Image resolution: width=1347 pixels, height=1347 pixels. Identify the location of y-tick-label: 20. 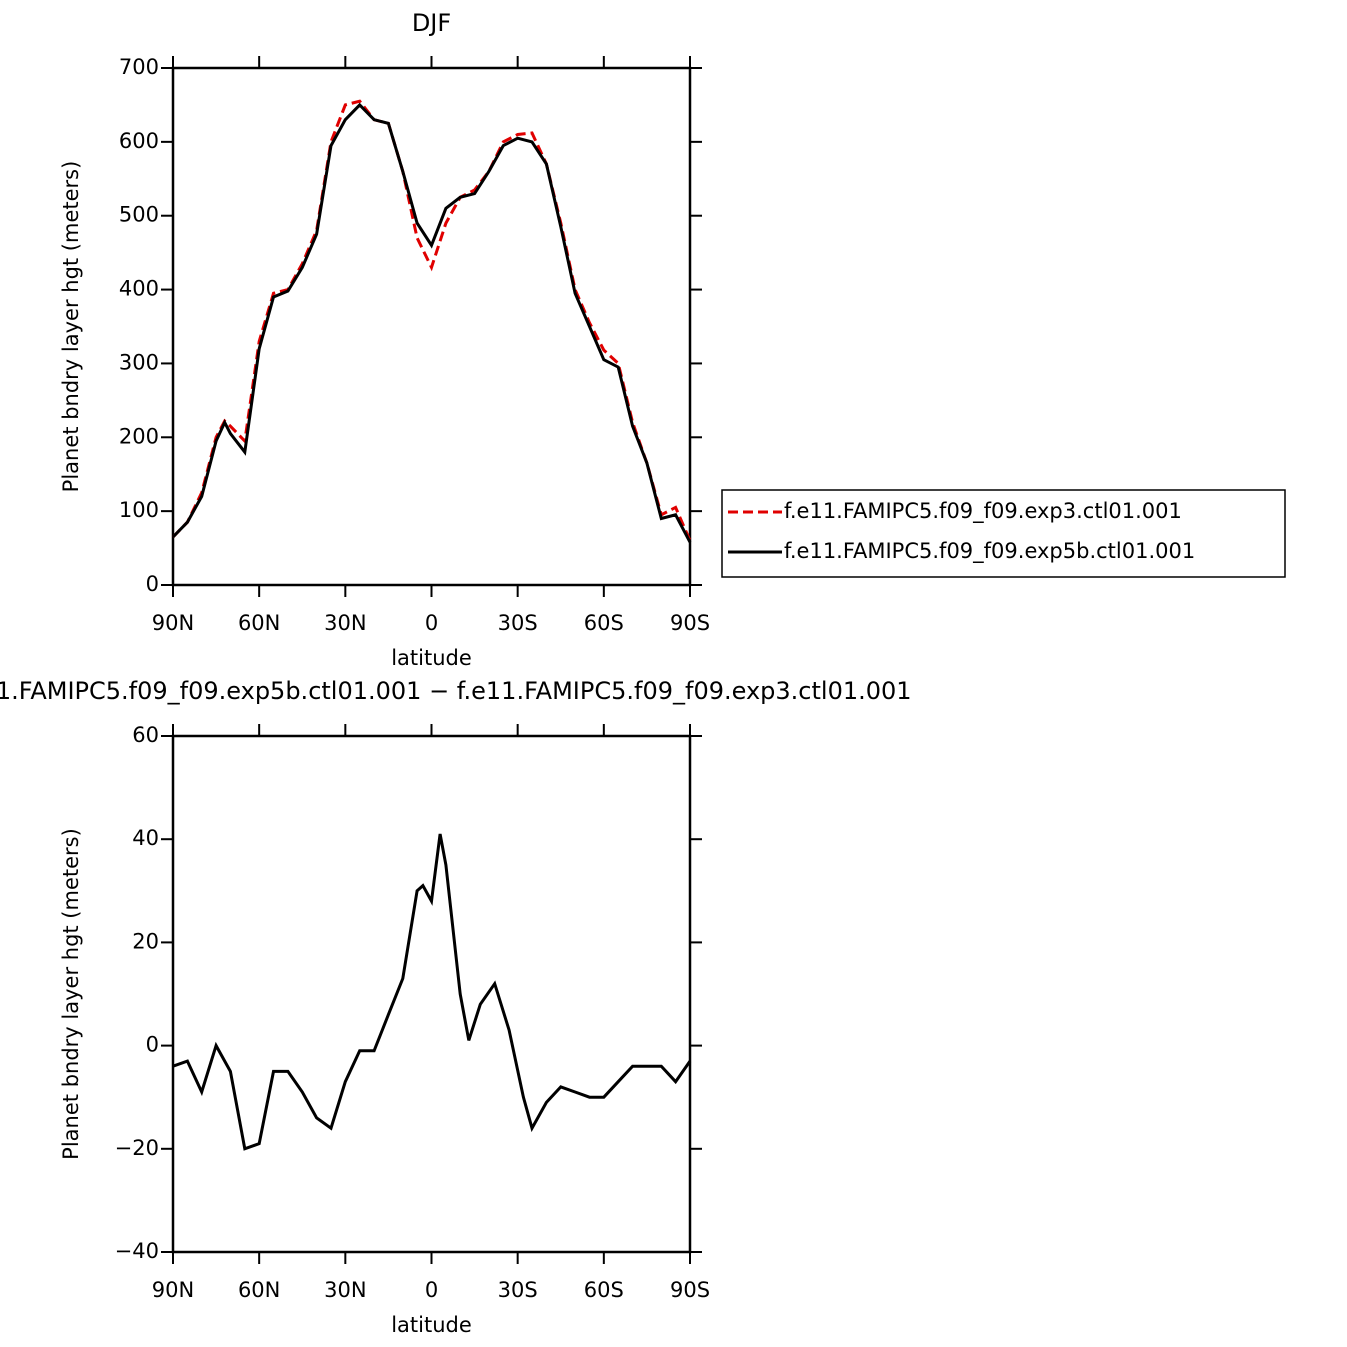
(145, 941).